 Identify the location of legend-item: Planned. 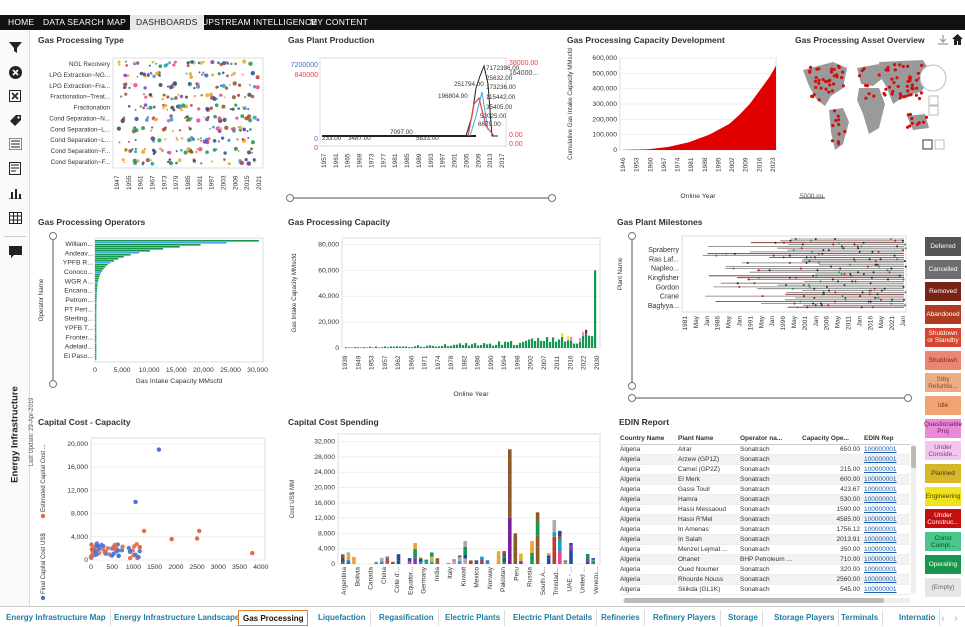
(943, 473).